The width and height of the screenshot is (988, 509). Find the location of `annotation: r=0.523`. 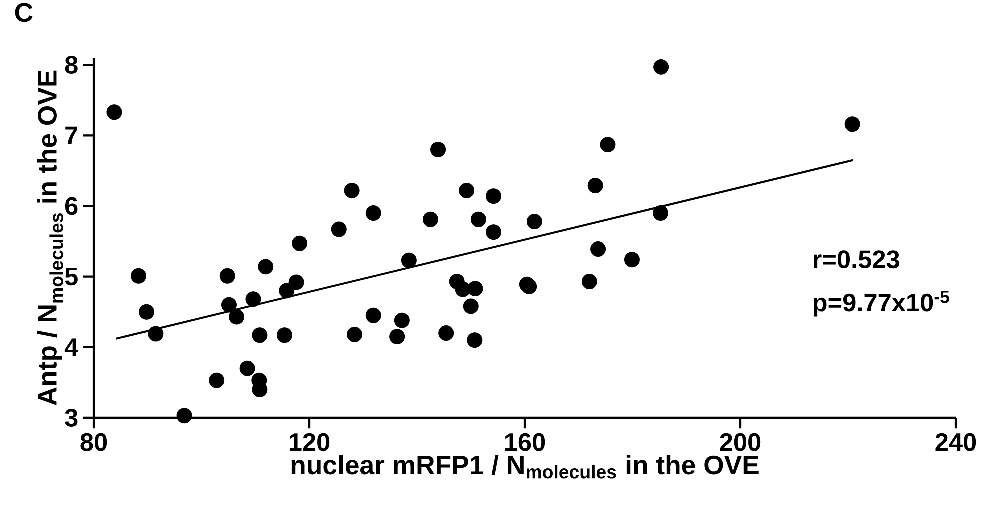

annotation: r=0.523 is located at coordinates (857, 259).